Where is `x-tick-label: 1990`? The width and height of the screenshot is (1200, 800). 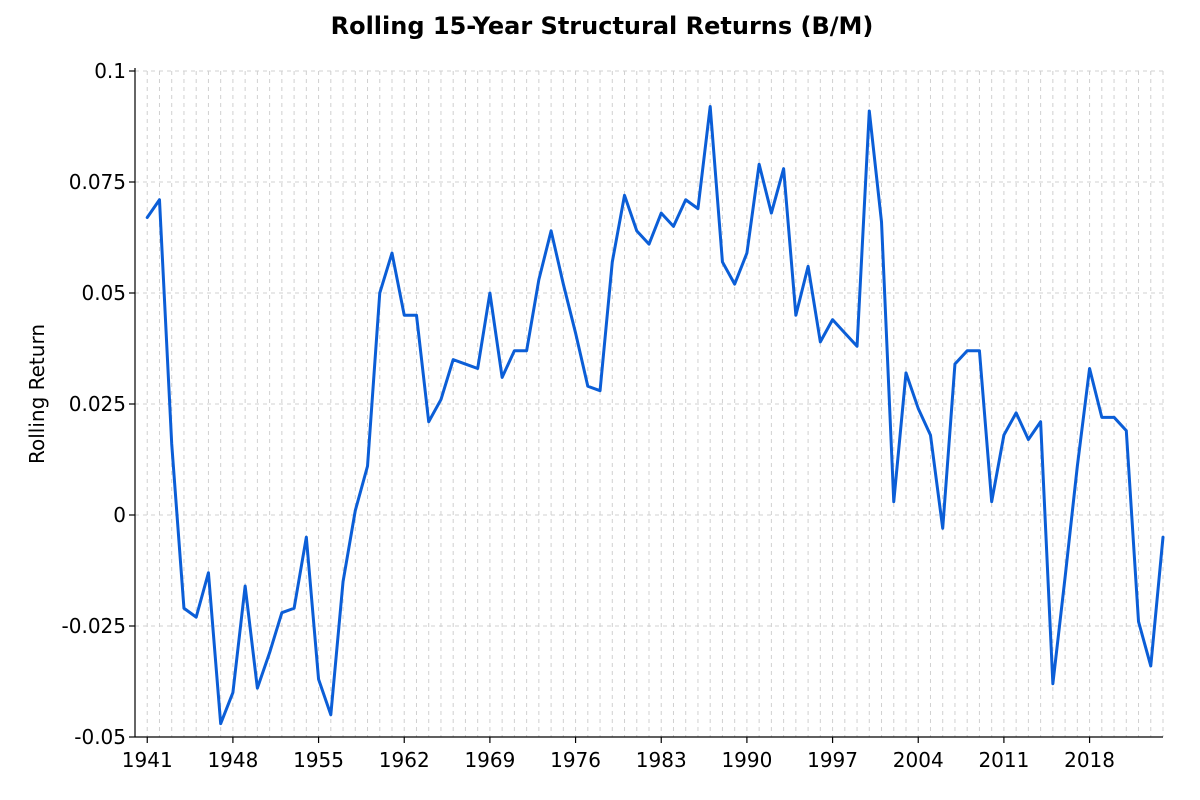 x-tick-label: 1990 is located at coordinates (746, 760).